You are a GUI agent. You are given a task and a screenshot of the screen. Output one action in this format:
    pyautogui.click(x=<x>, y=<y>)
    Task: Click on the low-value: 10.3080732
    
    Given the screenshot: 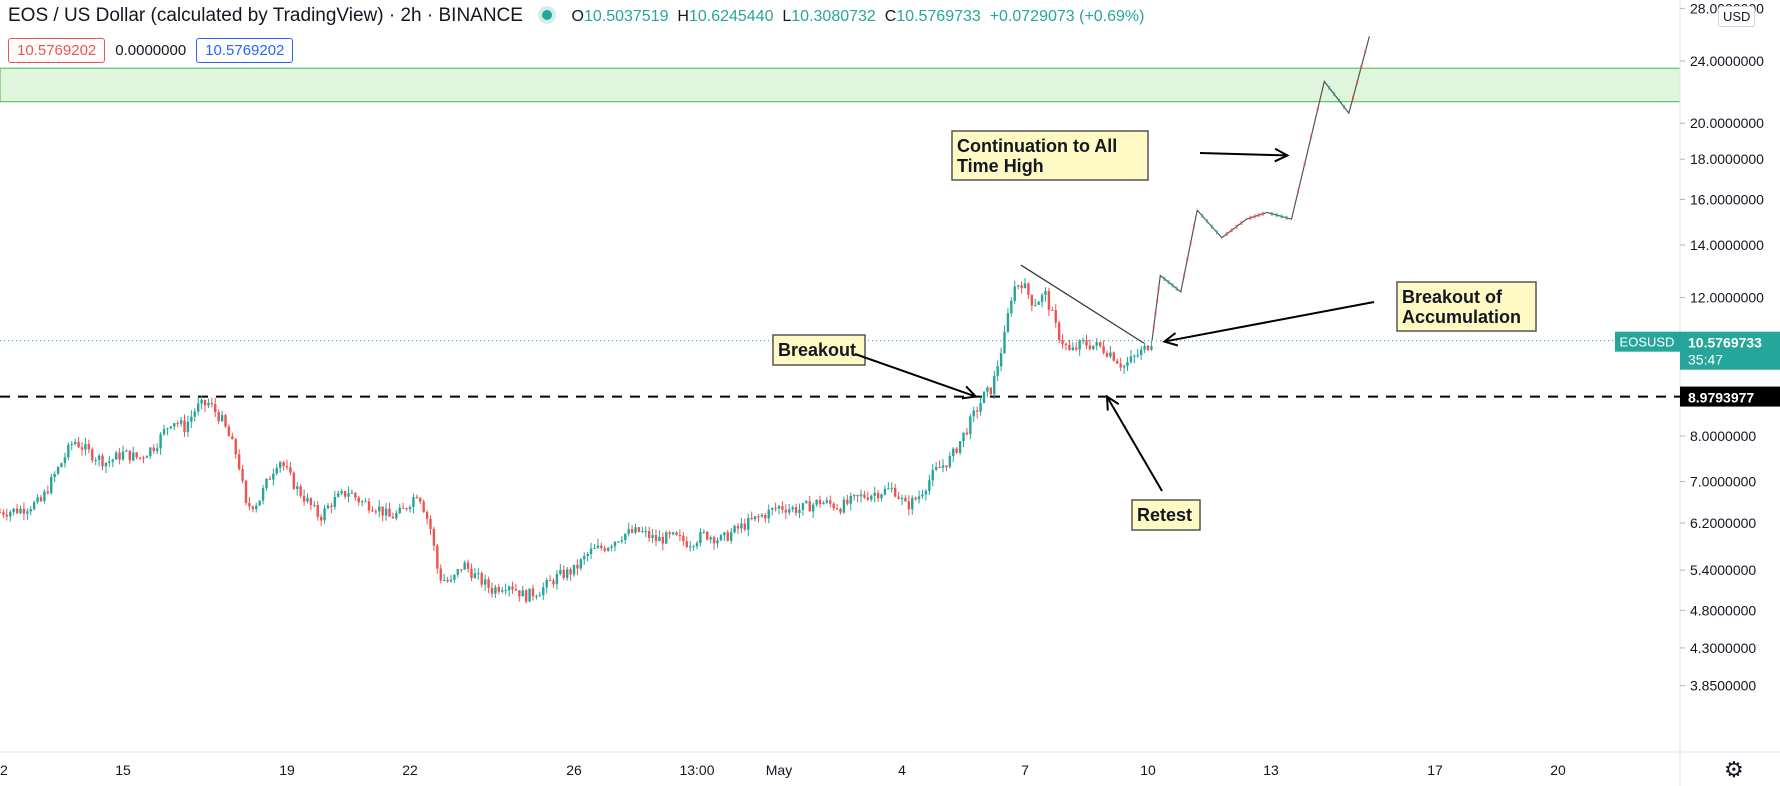 What is the action you would take?
    pyautogui.click(x=833, y=16)
    